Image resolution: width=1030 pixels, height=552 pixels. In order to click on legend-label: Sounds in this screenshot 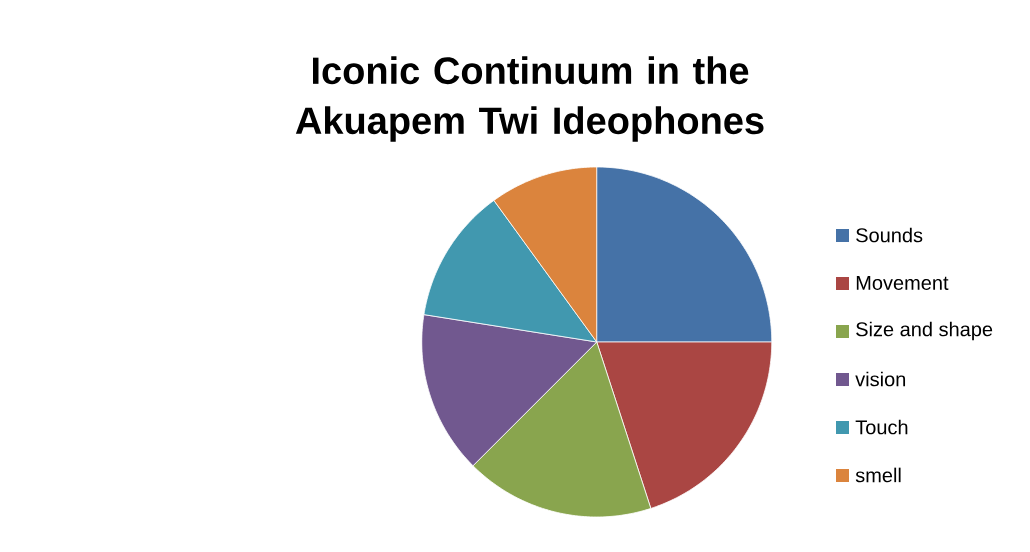, I will do `click(889, 235)`.